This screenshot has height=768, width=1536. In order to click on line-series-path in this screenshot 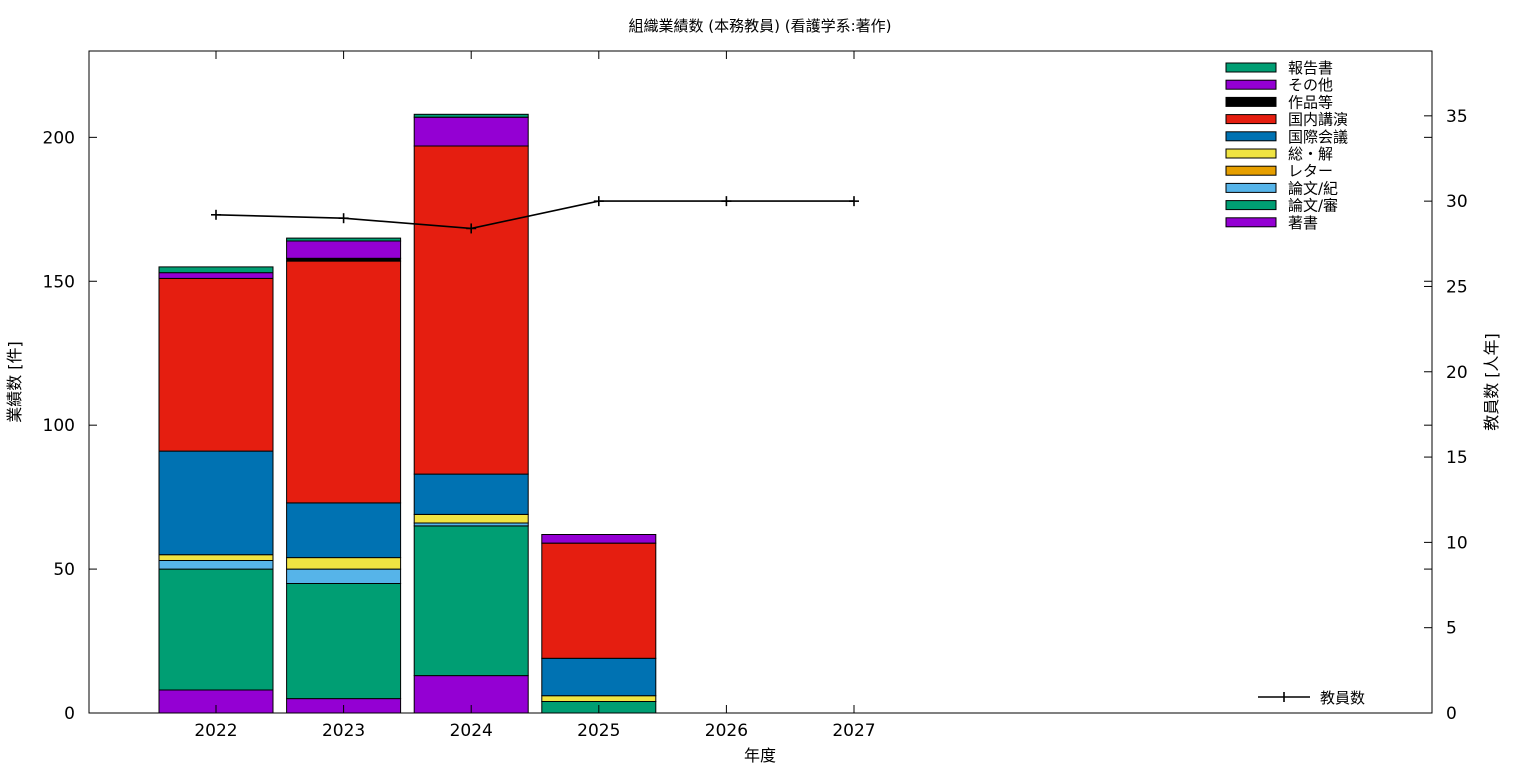, I will do `click(534, 215)`.